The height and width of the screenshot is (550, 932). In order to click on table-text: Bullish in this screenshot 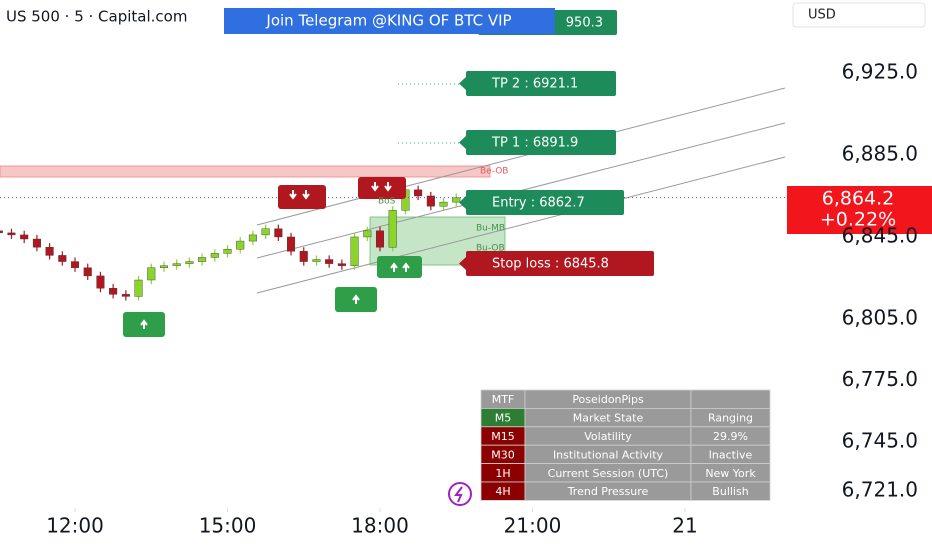, I will do `click(730, 491)`.